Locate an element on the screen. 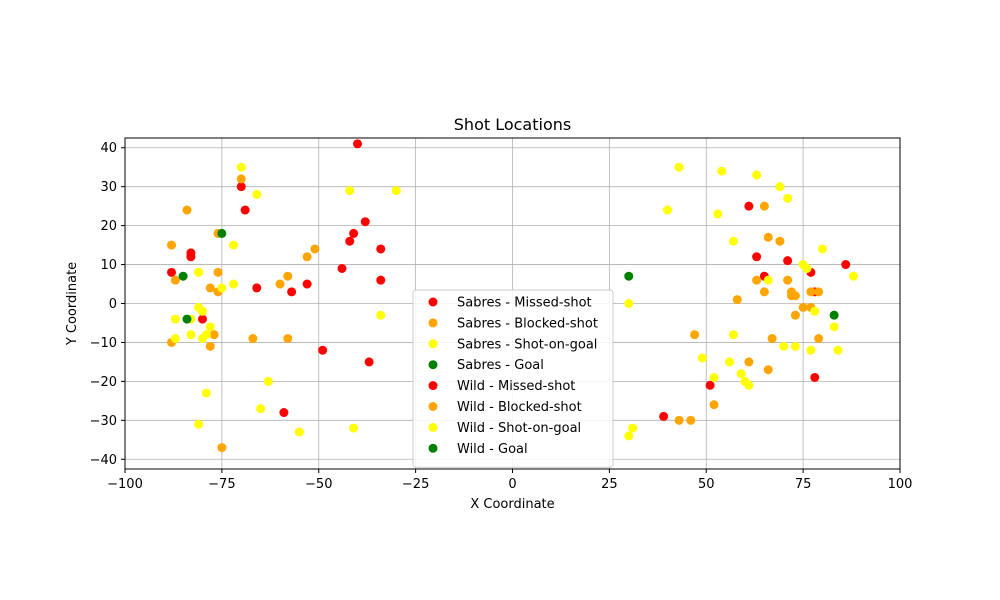 This screenshot has width=1000, height=600. legend-label: Sabres - Blocked-shot is located at coordinates (527, 323).